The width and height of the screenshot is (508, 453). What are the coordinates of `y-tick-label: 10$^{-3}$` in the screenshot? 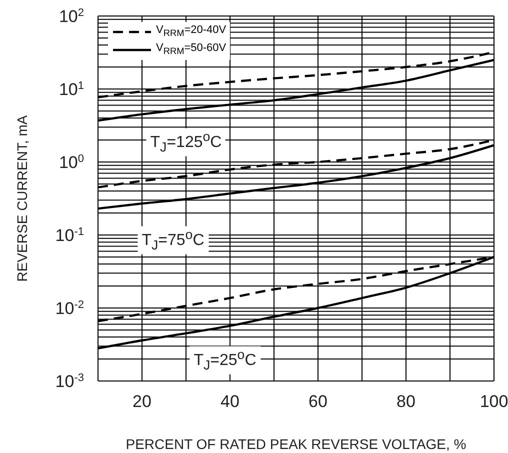 It's located at (69, 381).